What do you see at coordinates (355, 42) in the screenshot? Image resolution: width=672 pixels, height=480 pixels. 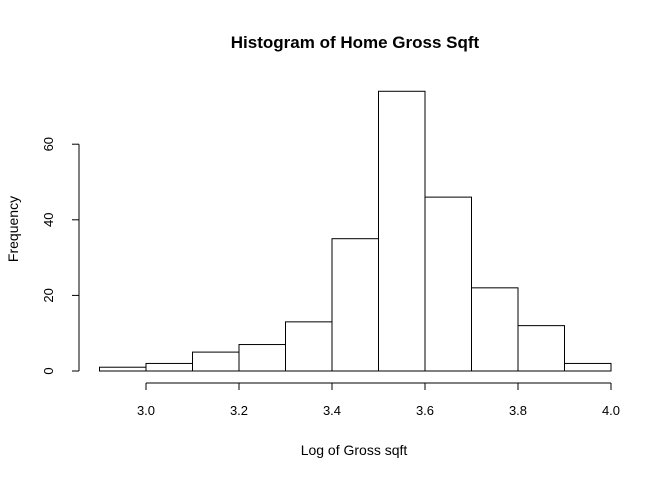 I see `chart-title: Histogram of Home Gross Sqft` at bounding box center [355, 42].